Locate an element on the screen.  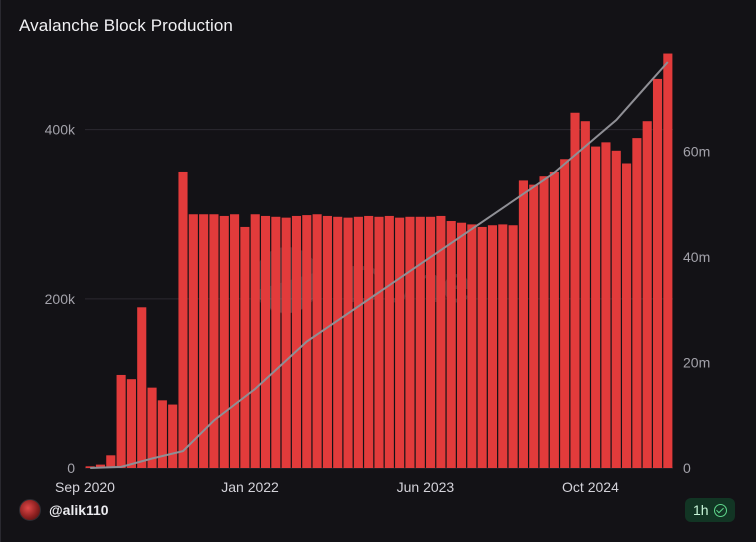
y-left-tick-label: 400k is located at coordinates (60, 130).